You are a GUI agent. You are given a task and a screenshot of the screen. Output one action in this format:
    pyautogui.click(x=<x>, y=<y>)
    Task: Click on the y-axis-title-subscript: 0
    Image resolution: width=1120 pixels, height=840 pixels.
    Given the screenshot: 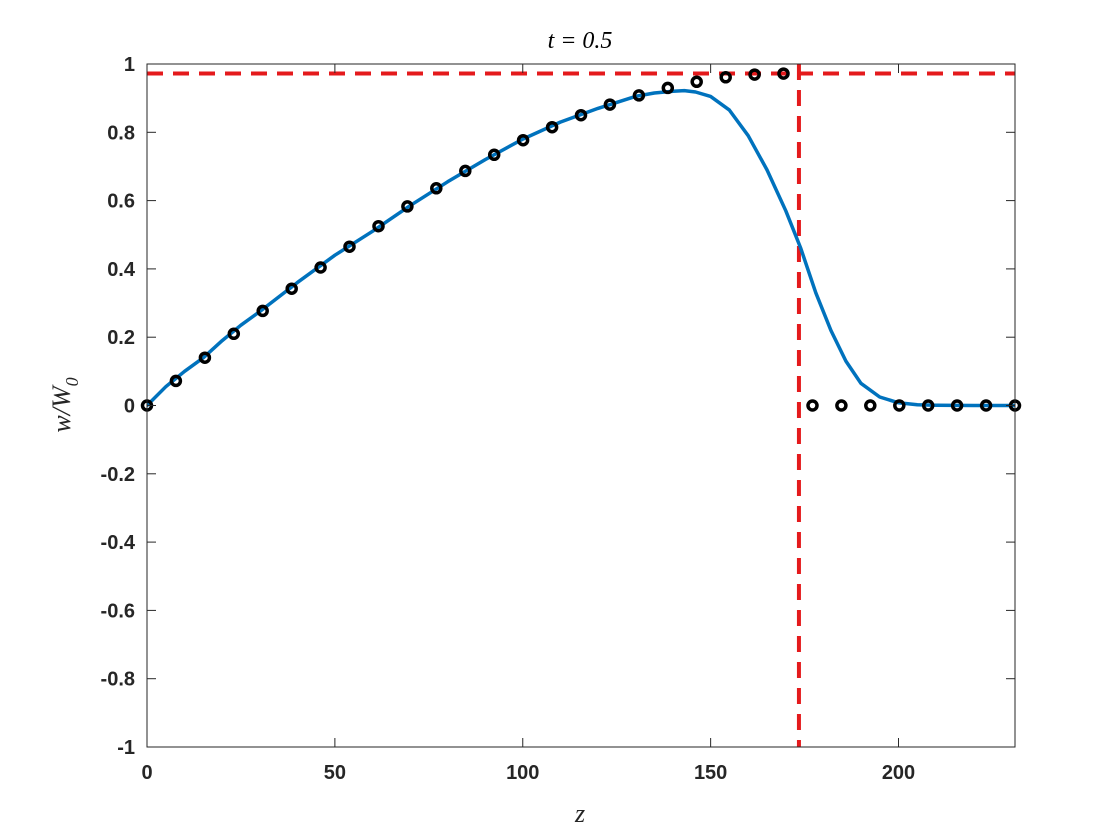 What is the action you would take?
    pyautogui.click(x=72, y=381)
    